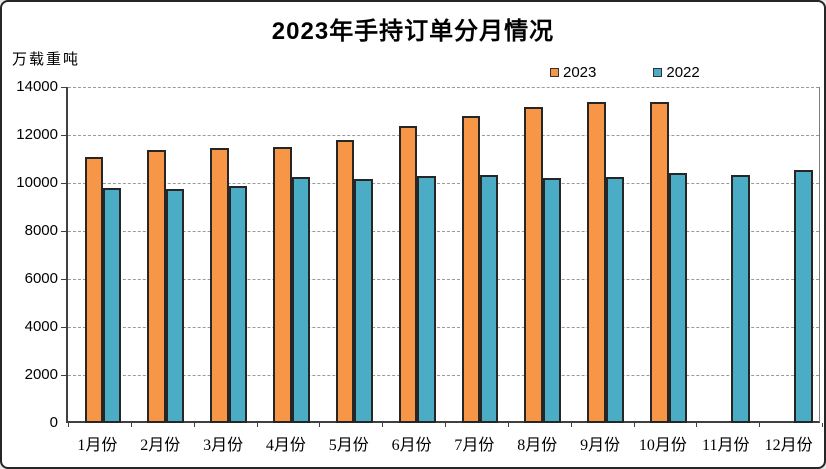 Image resolution: width=826 pixels, height=469 pixels. I want to click on legend-item-2023: 2023, so click(573, 72).